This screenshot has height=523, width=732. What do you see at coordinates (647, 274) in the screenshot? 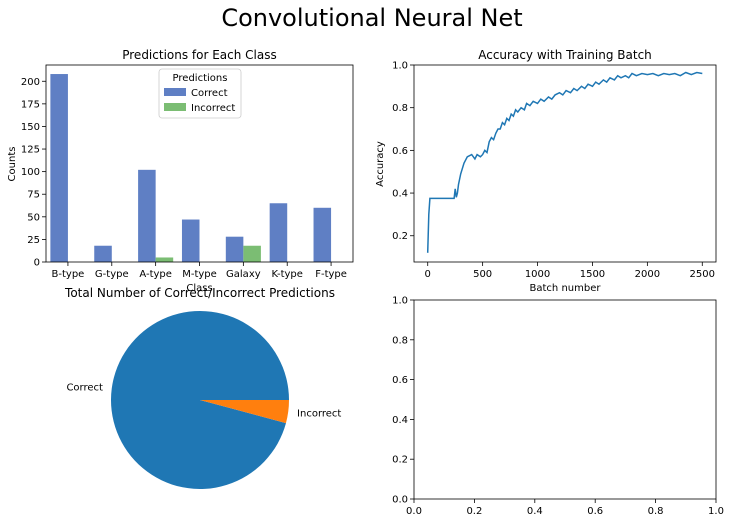
I see `x-tick-label: 2000` at bounding box center [647, 274].